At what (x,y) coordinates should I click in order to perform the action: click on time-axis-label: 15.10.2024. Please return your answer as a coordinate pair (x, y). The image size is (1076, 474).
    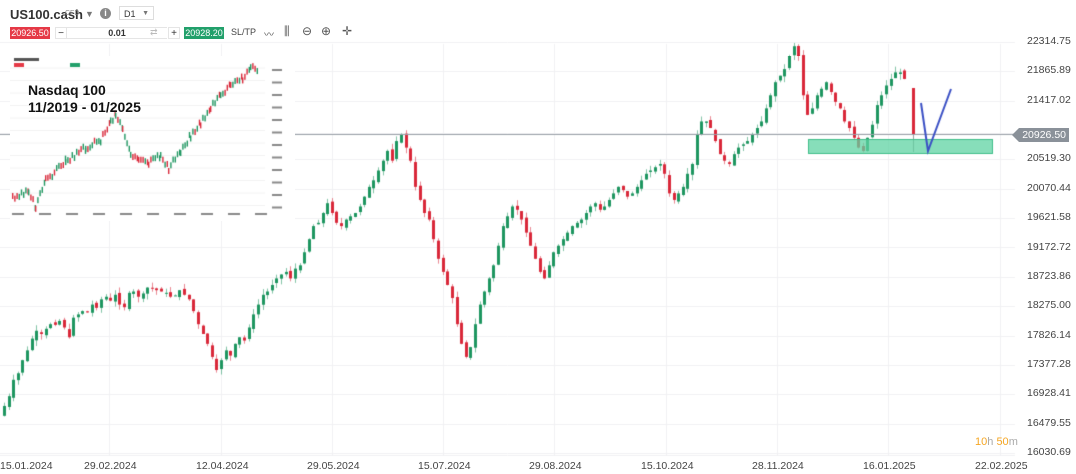
    Looking at the image, I should click on (667, 466).